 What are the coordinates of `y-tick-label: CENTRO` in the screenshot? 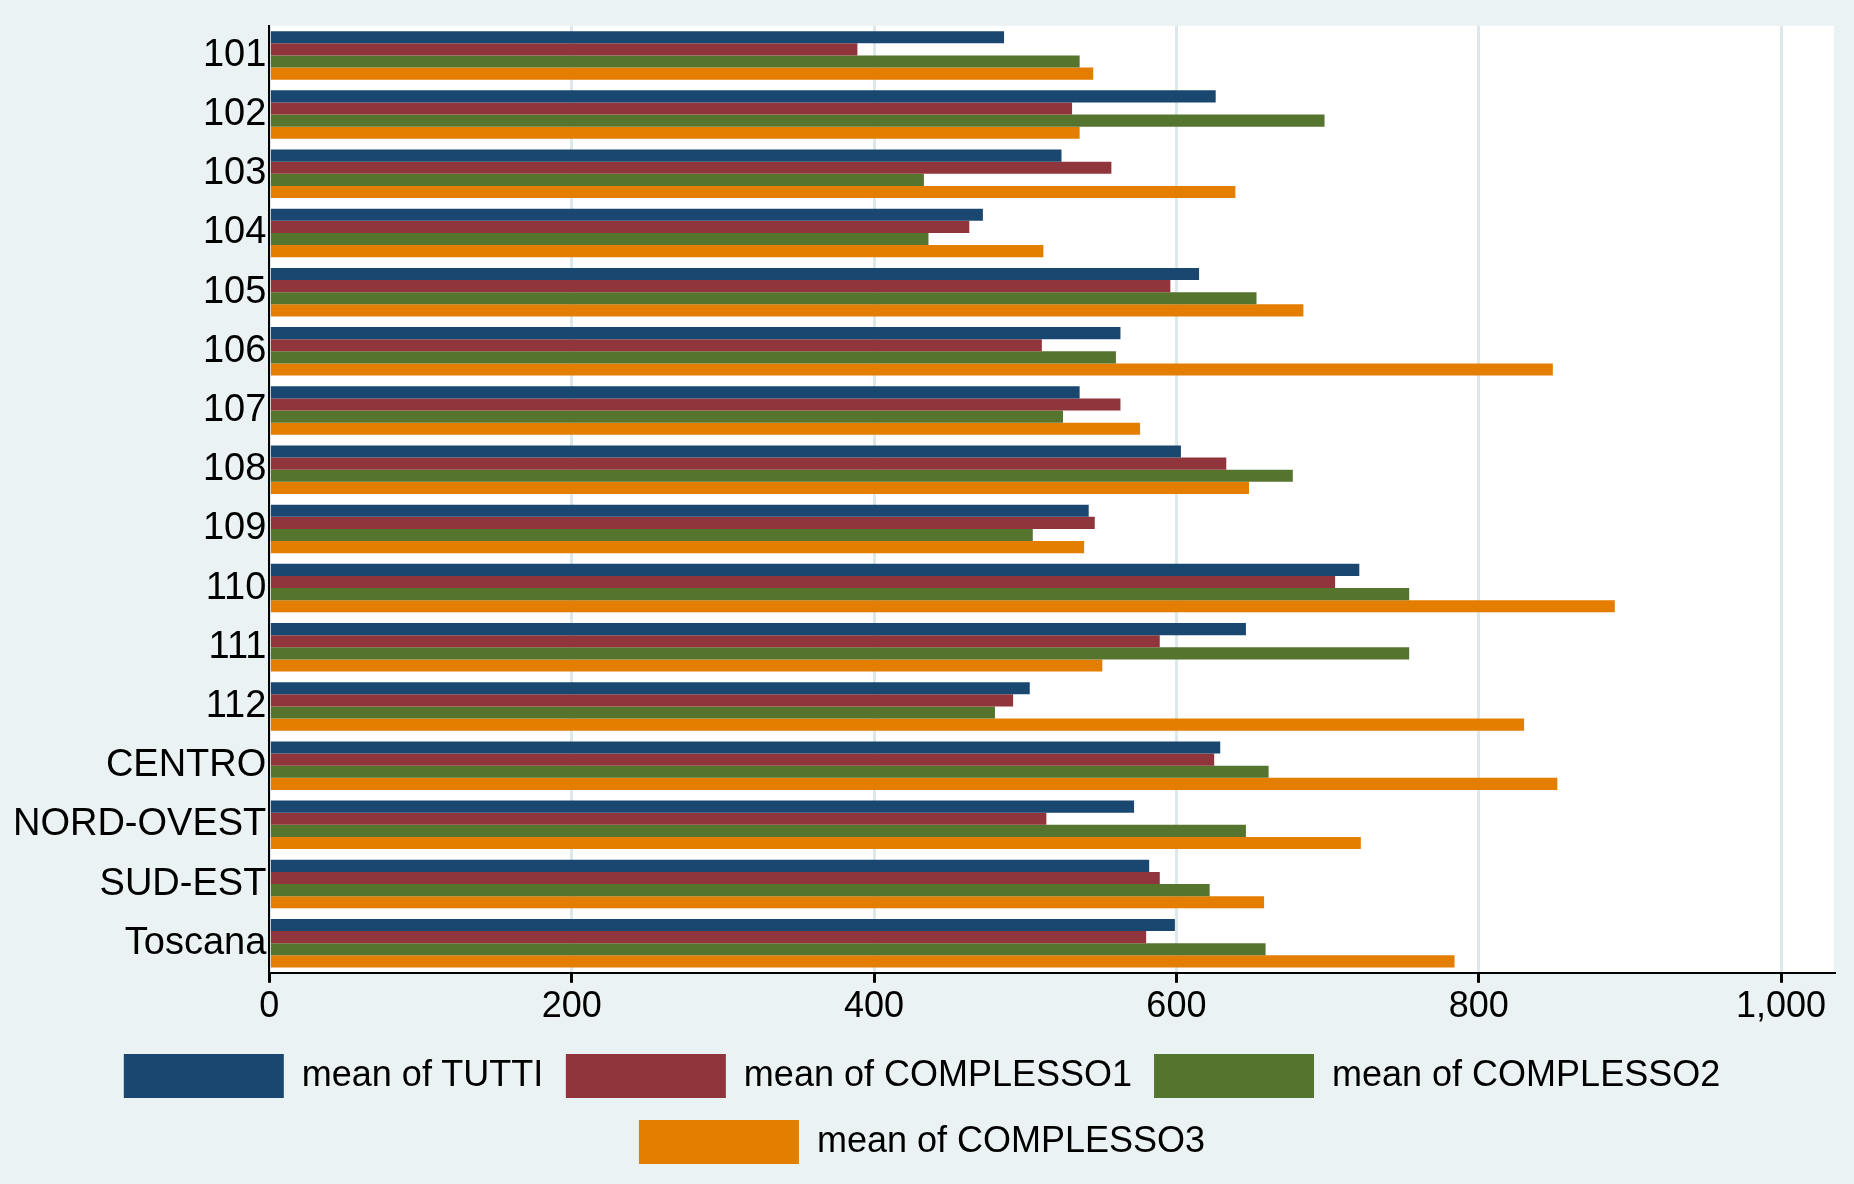 It's located at (186, 763).